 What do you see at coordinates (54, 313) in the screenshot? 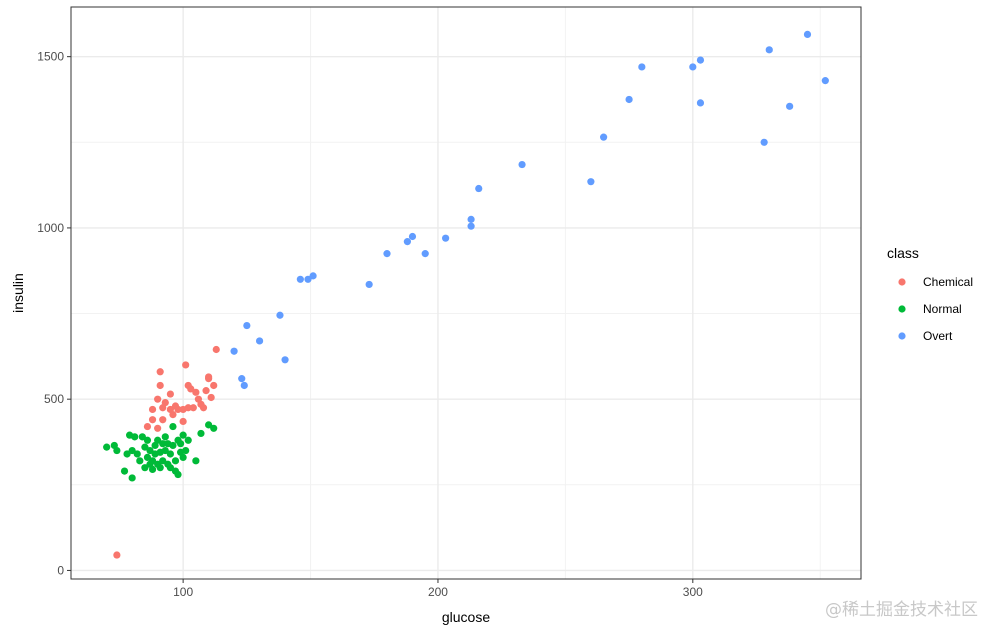
I see `y-axis-ticks: 0 500 1000 1500` at bounding box center [54, 313].